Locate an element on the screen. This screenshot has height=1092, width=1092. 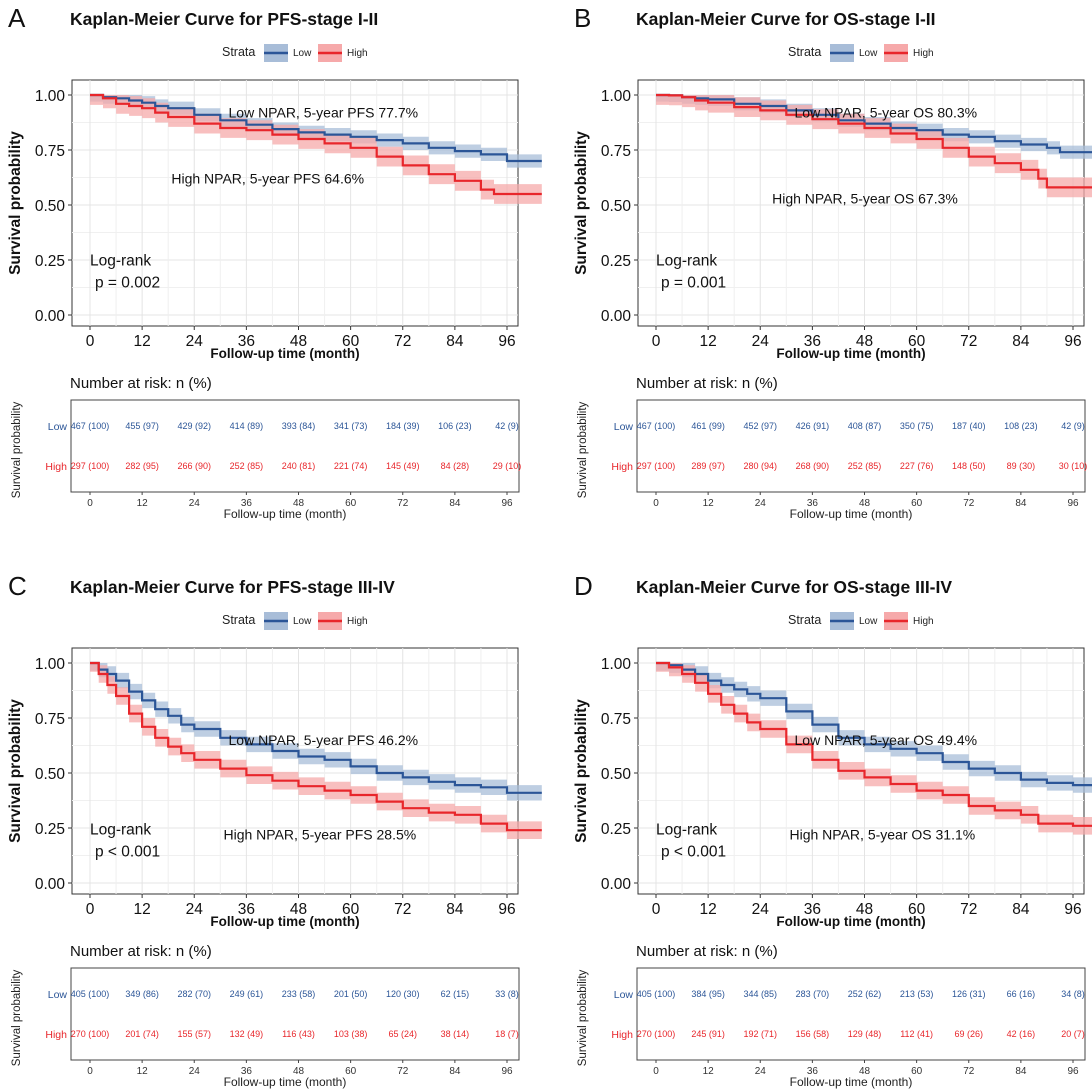
risk-cell-high: 297 (100) is located at coordinates (656, 466).